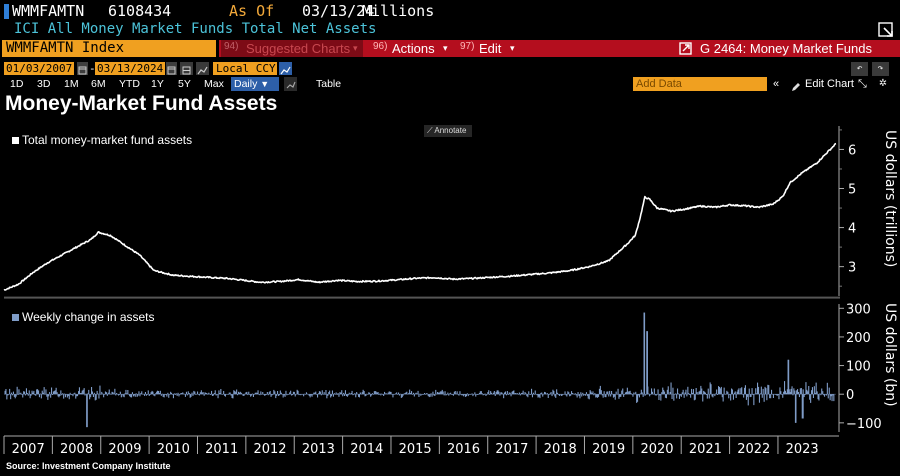 Image resolution: width=900 pixels, height=476 pixels. I want to click on chart-icon, so click(202, 68).